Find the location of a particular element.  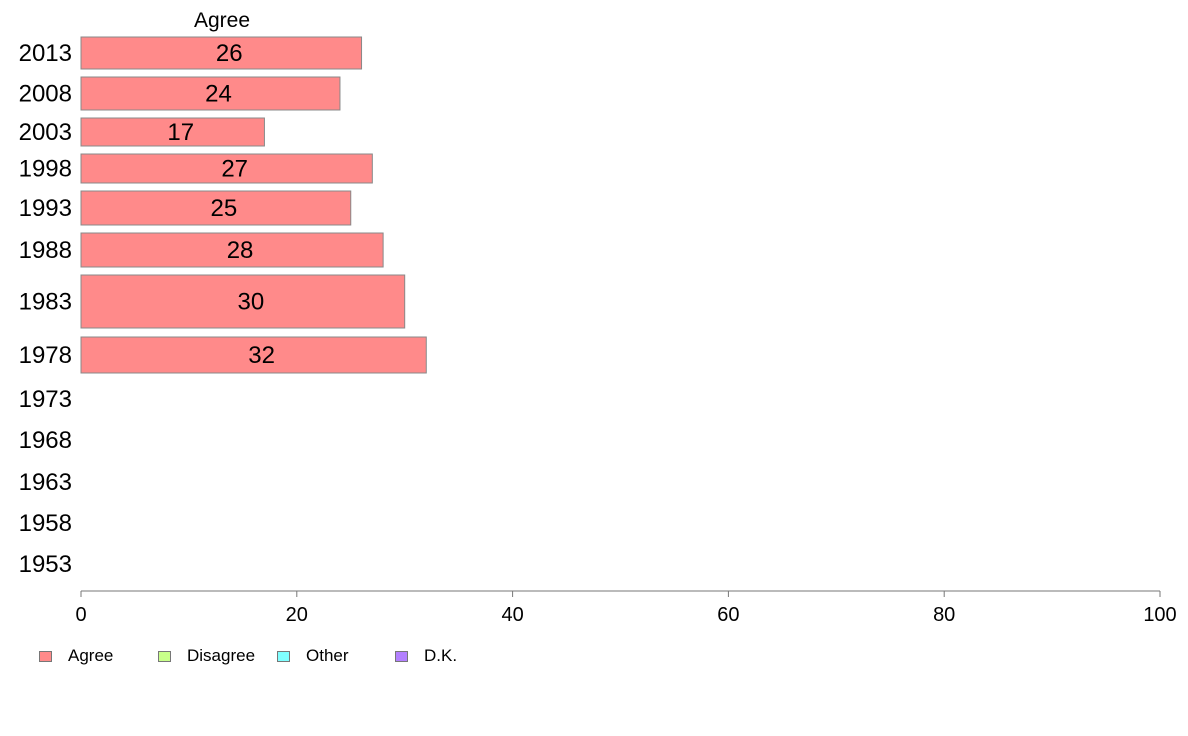

legend-label-dk: D.K. is located at coordinates (441, 655).